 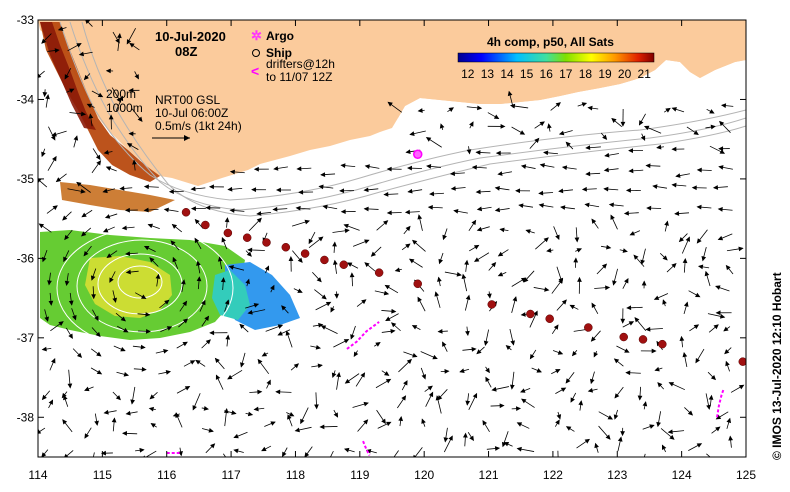 What do you see at coordinates (26, 417) in the screenshot?
I see `y-tick-label: -38` at bounding box center [26, 417].